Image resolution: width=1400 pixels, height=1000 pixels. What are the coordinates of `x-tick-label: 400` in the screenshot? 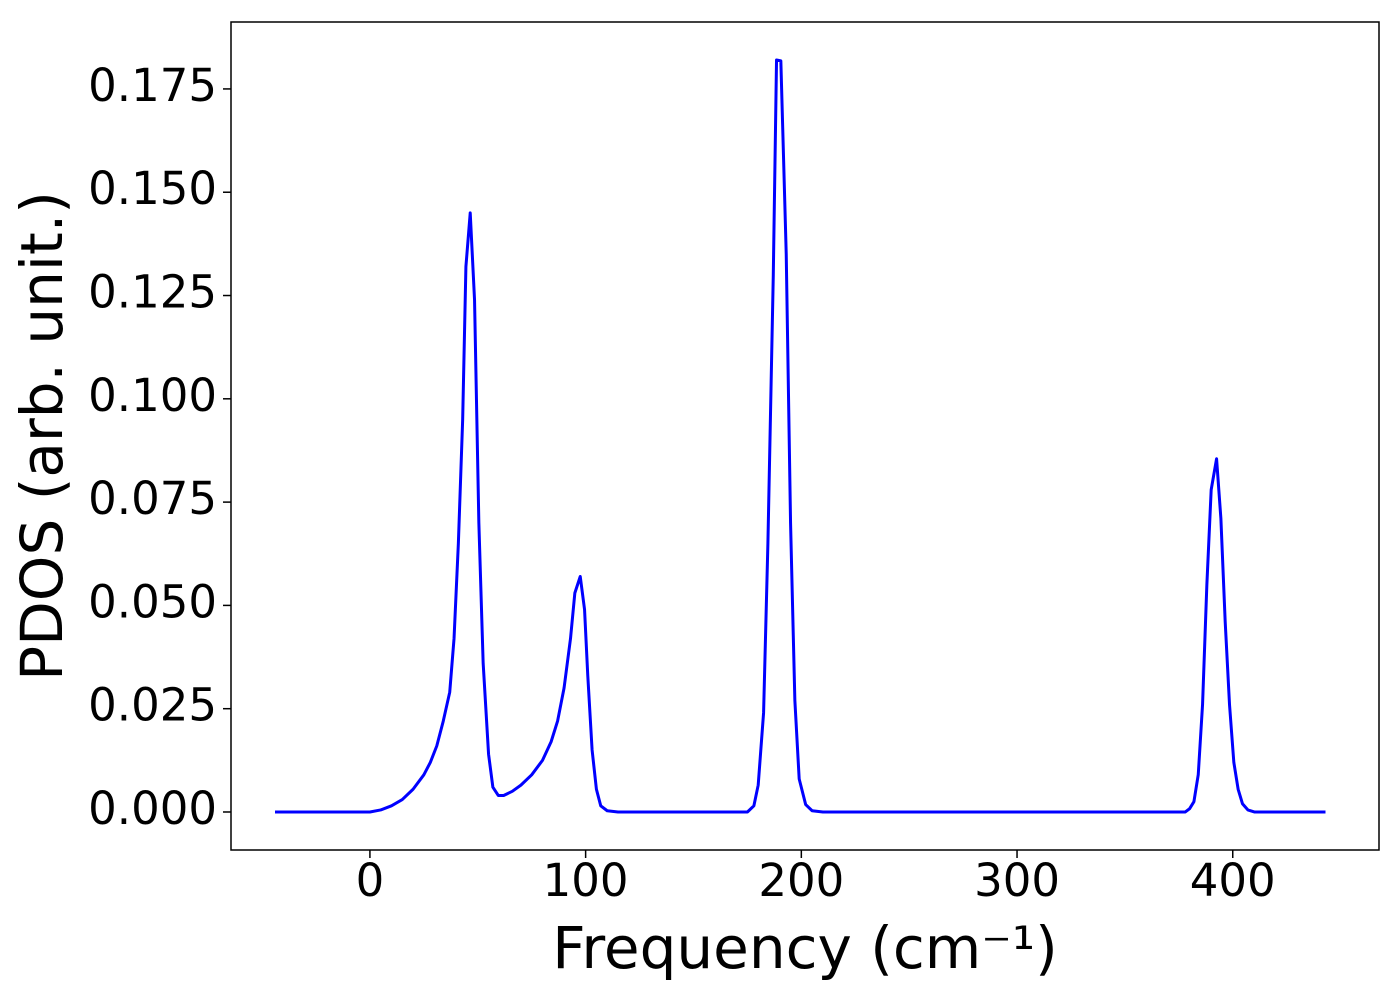 It's located at (1233, 880).